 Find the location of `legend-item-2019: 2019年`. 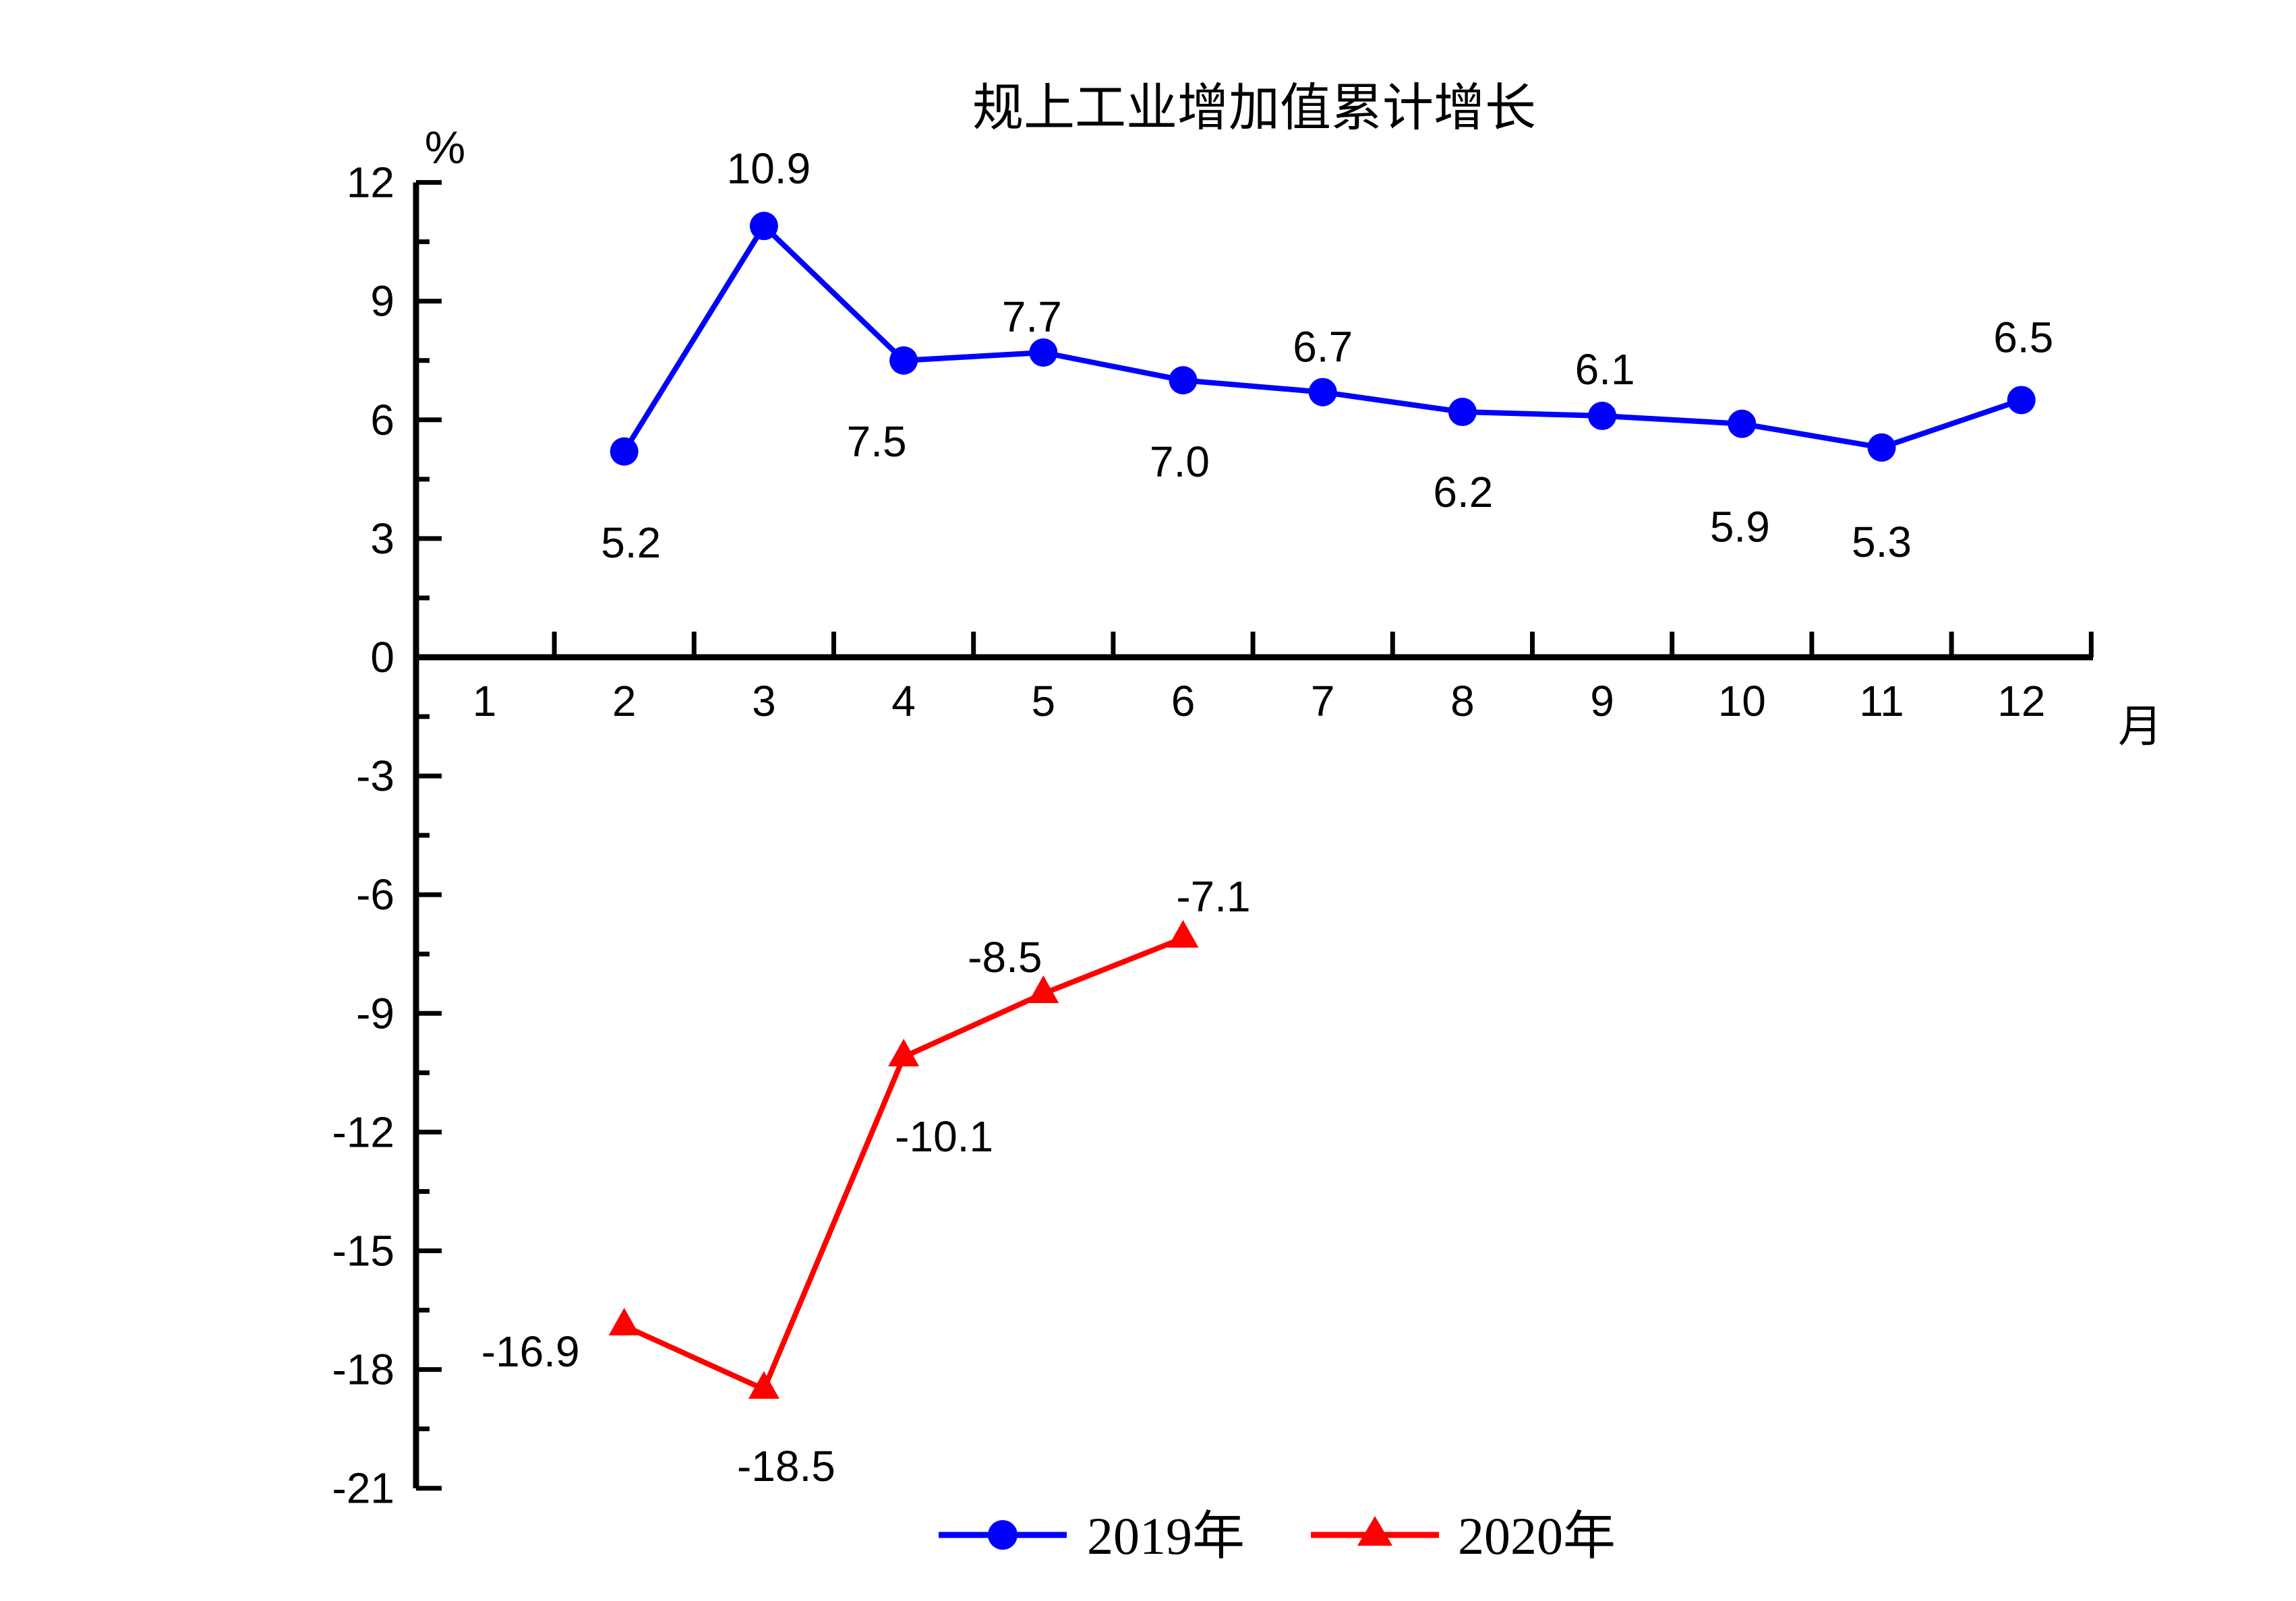

legend-item-2019: 2019年 is located at coordinates (1092, 1536).